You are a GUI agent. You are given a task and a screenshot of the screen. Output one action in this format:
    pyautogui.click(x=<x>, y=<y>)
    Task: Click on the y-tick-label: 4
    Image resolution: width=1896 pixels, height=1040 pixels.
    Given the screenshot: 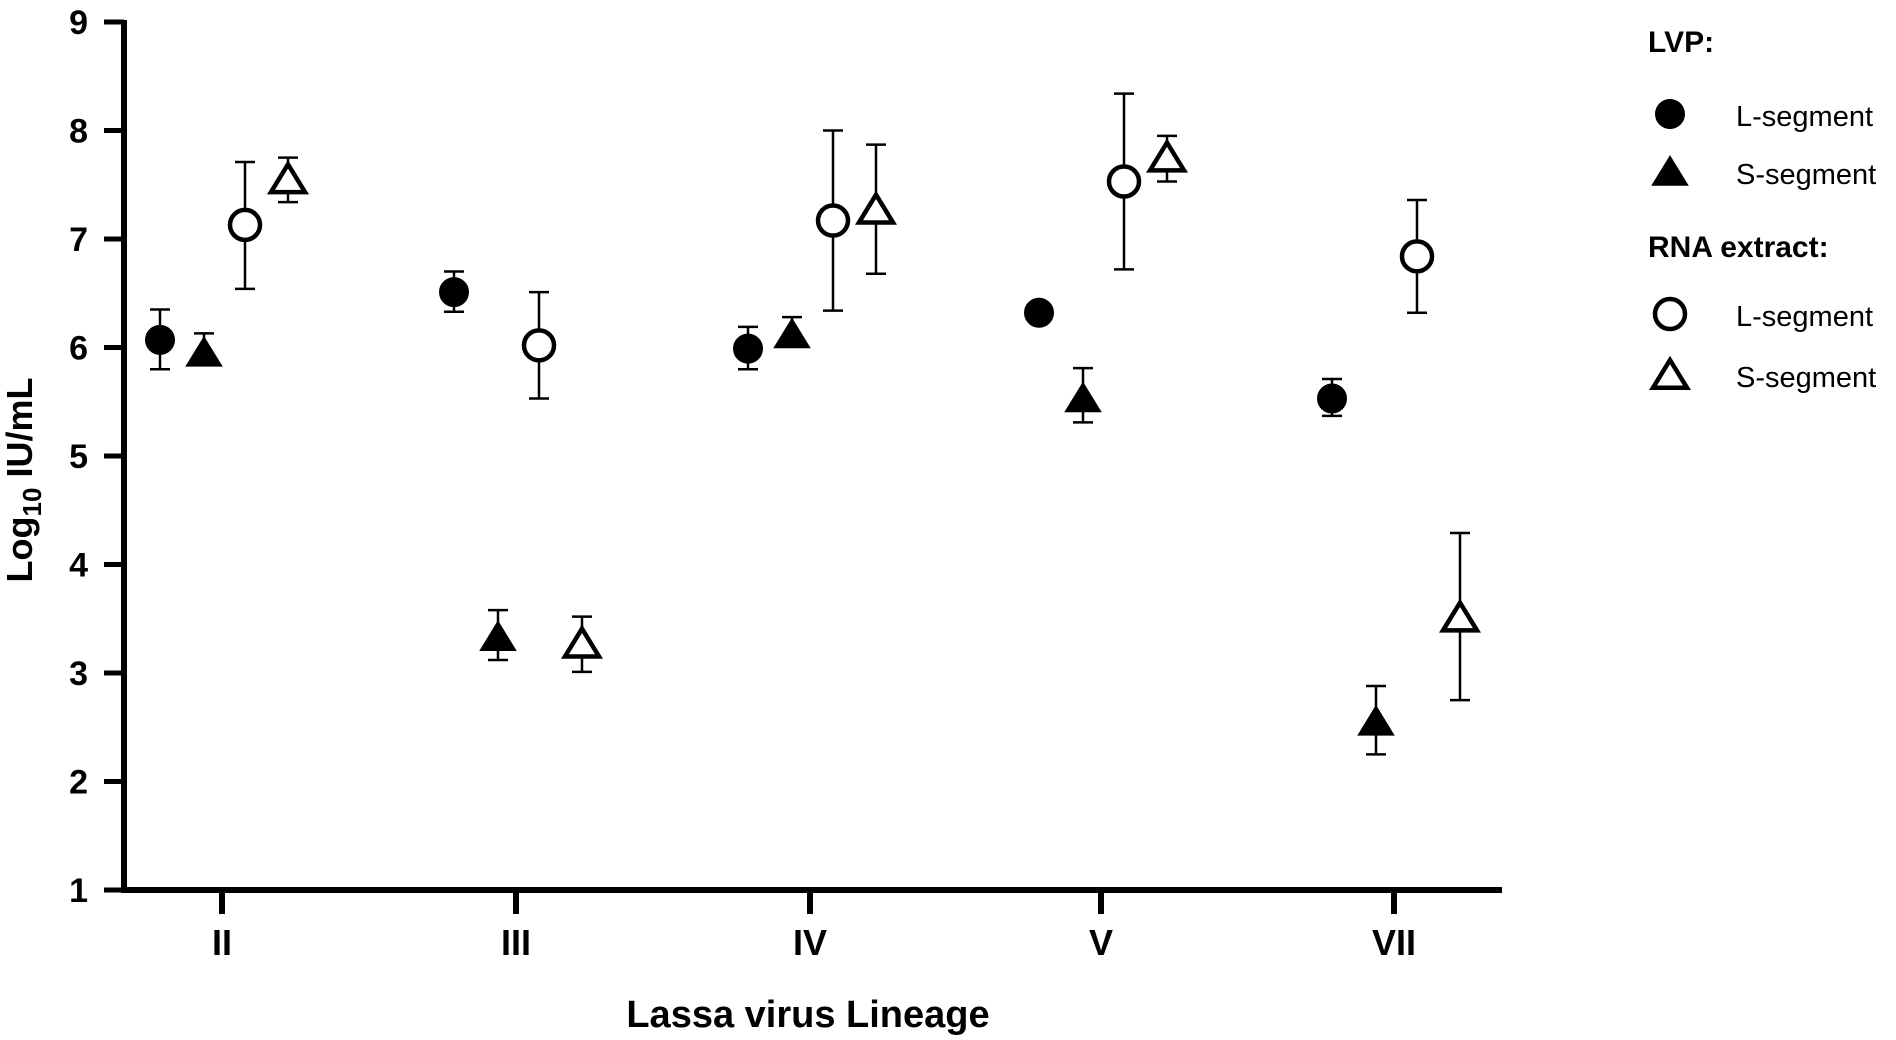 What is the action you would take?
    pyautogui.click(x=78, y=566)
    